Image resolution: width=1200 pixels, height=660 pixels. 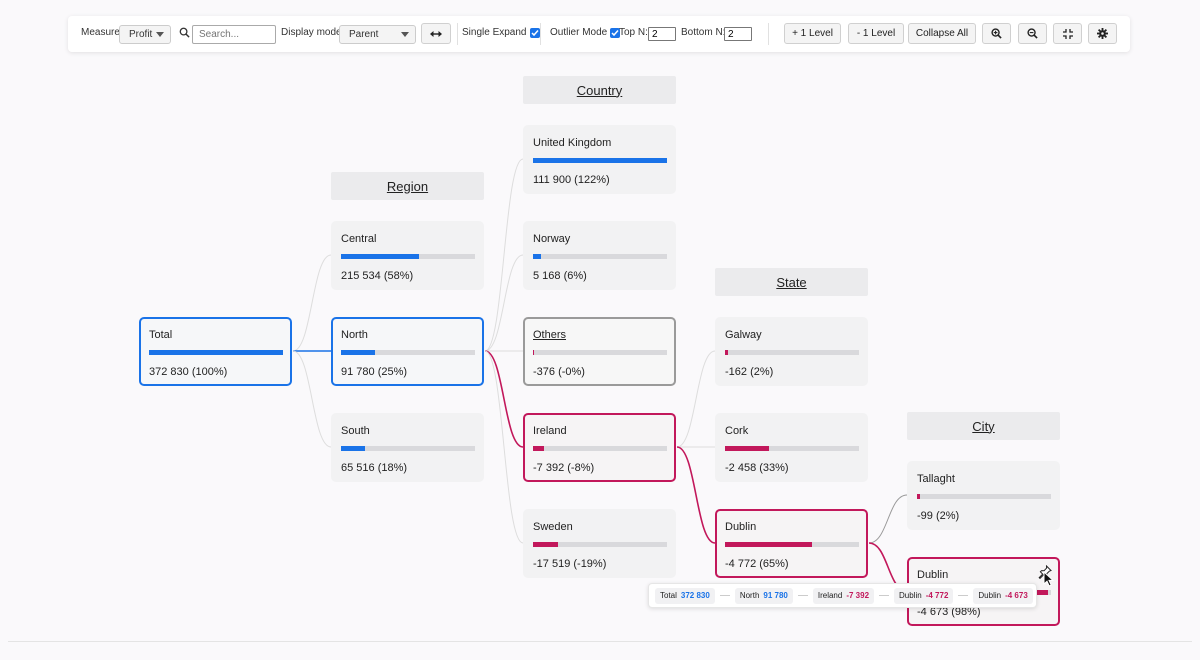 What do you see at coordinates (599, 351) in the screenshot?
I see `node-others: Others -376 (-0%)` at bounding box center [599, 351].